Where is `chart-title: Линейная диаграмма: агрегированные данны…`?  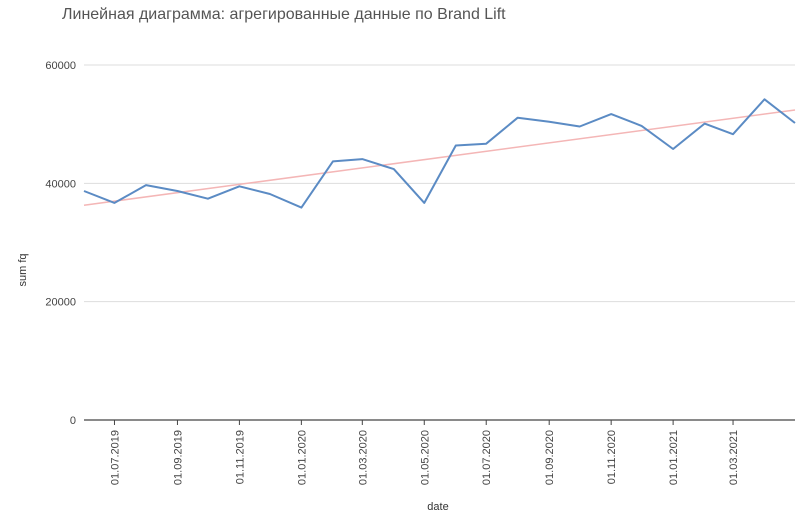 chart-title: Линейная диаграмма: агрегированные данны… is located at coordinates (284, 14).